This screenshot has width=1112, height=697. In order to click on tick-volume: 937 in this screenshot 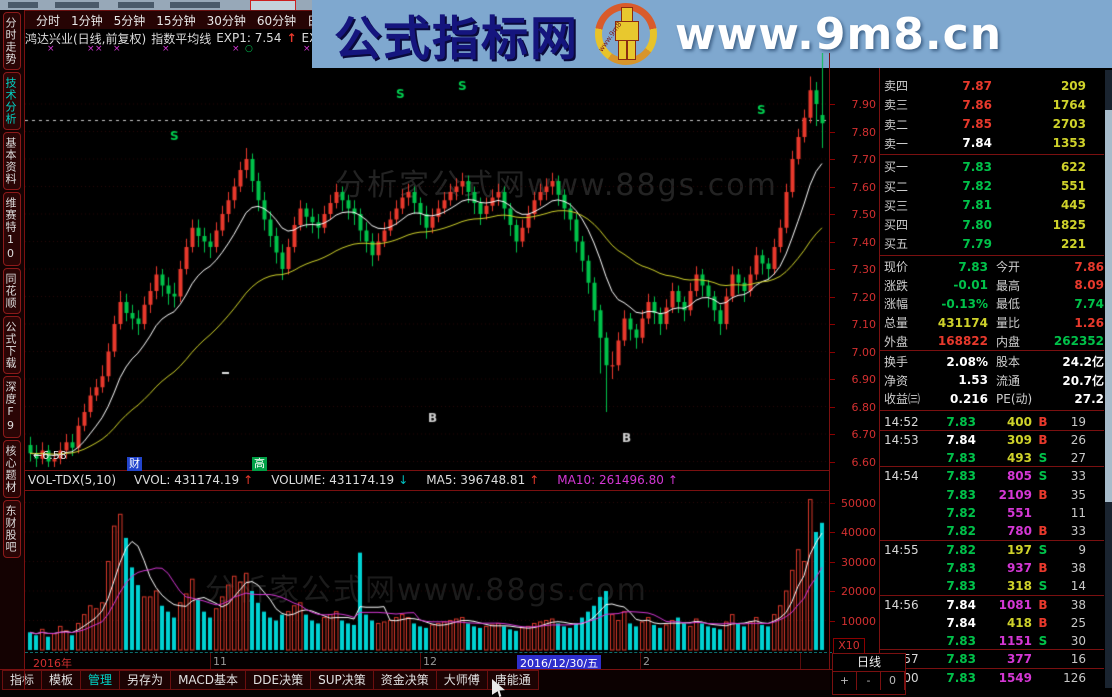, I will do `click(1019, 567)`.